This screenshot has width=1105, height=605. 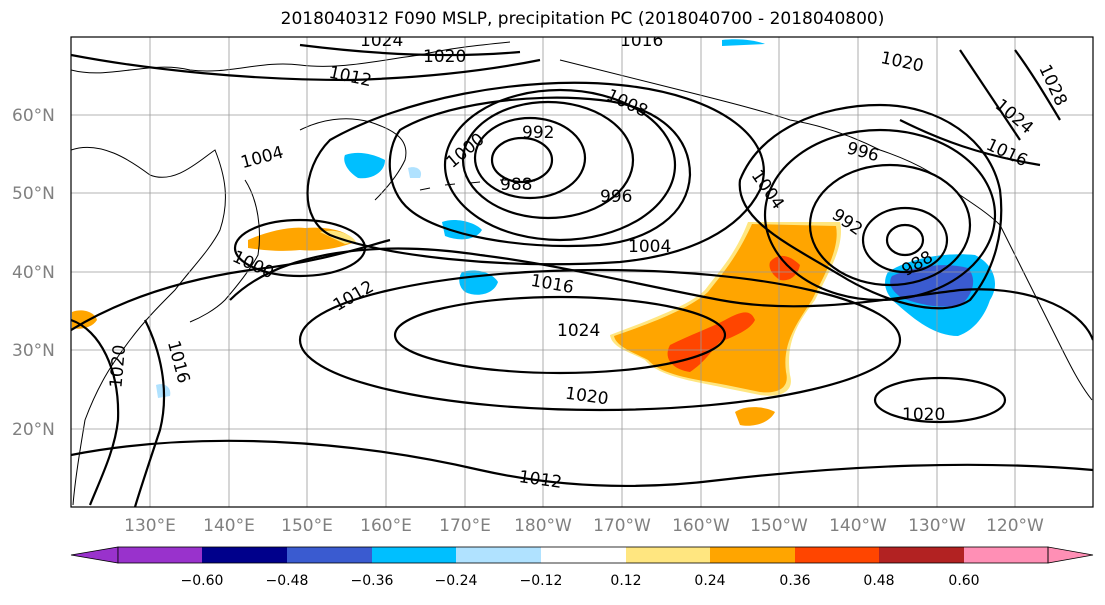 I want to click on mslp-label: 996, so click(x=616, y=197).